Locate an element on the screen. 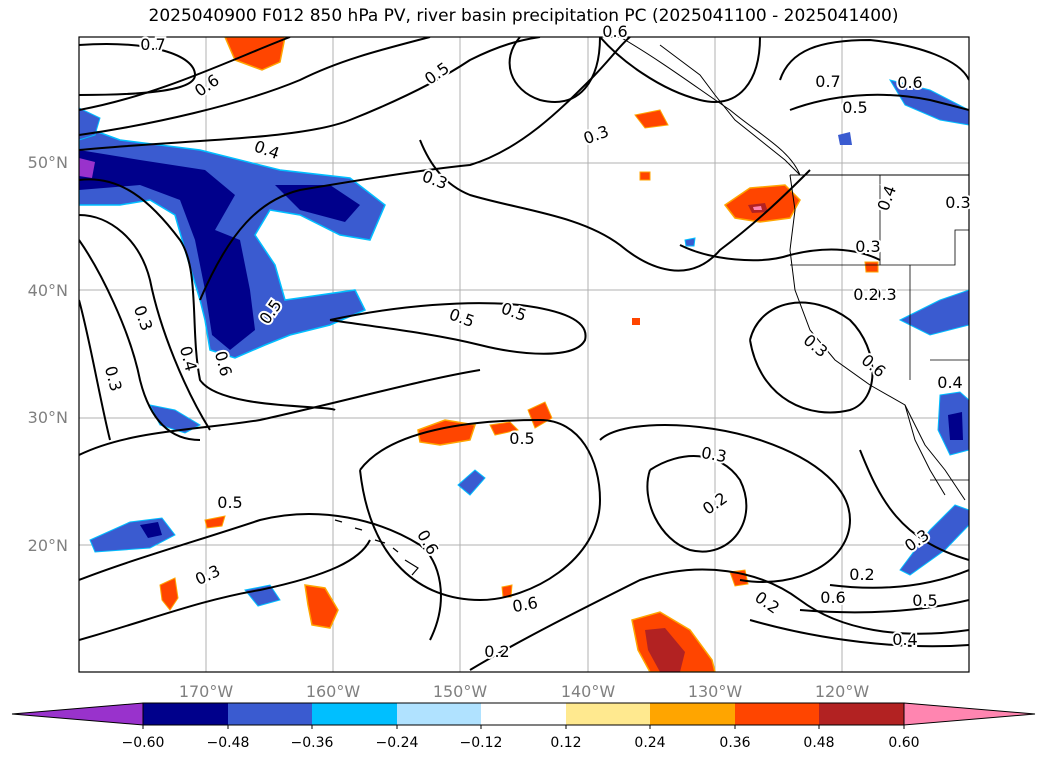 This screenshot has width=1047, height=765. colorbar-tick-label: 0.60 is located at coordinates (903, 743).